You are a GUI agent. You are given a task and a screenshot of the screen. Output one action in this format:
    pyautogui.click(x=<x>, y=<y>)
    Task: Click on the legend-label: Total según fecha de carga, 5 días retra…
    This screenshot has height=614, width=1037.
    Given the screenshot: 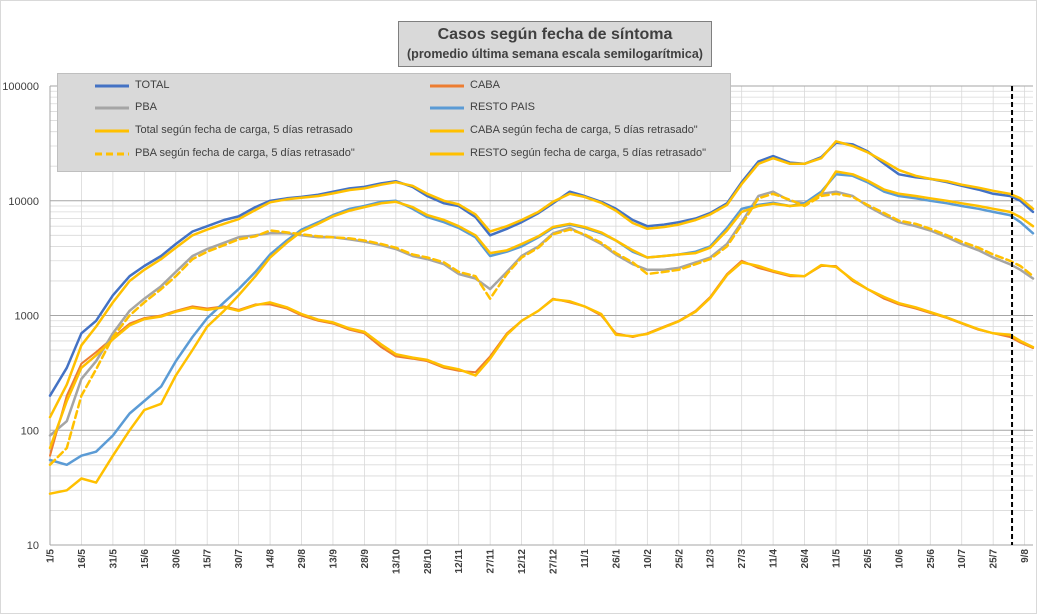 What is the action you would take?
    pyautogui.click(x=244, y=130)
    